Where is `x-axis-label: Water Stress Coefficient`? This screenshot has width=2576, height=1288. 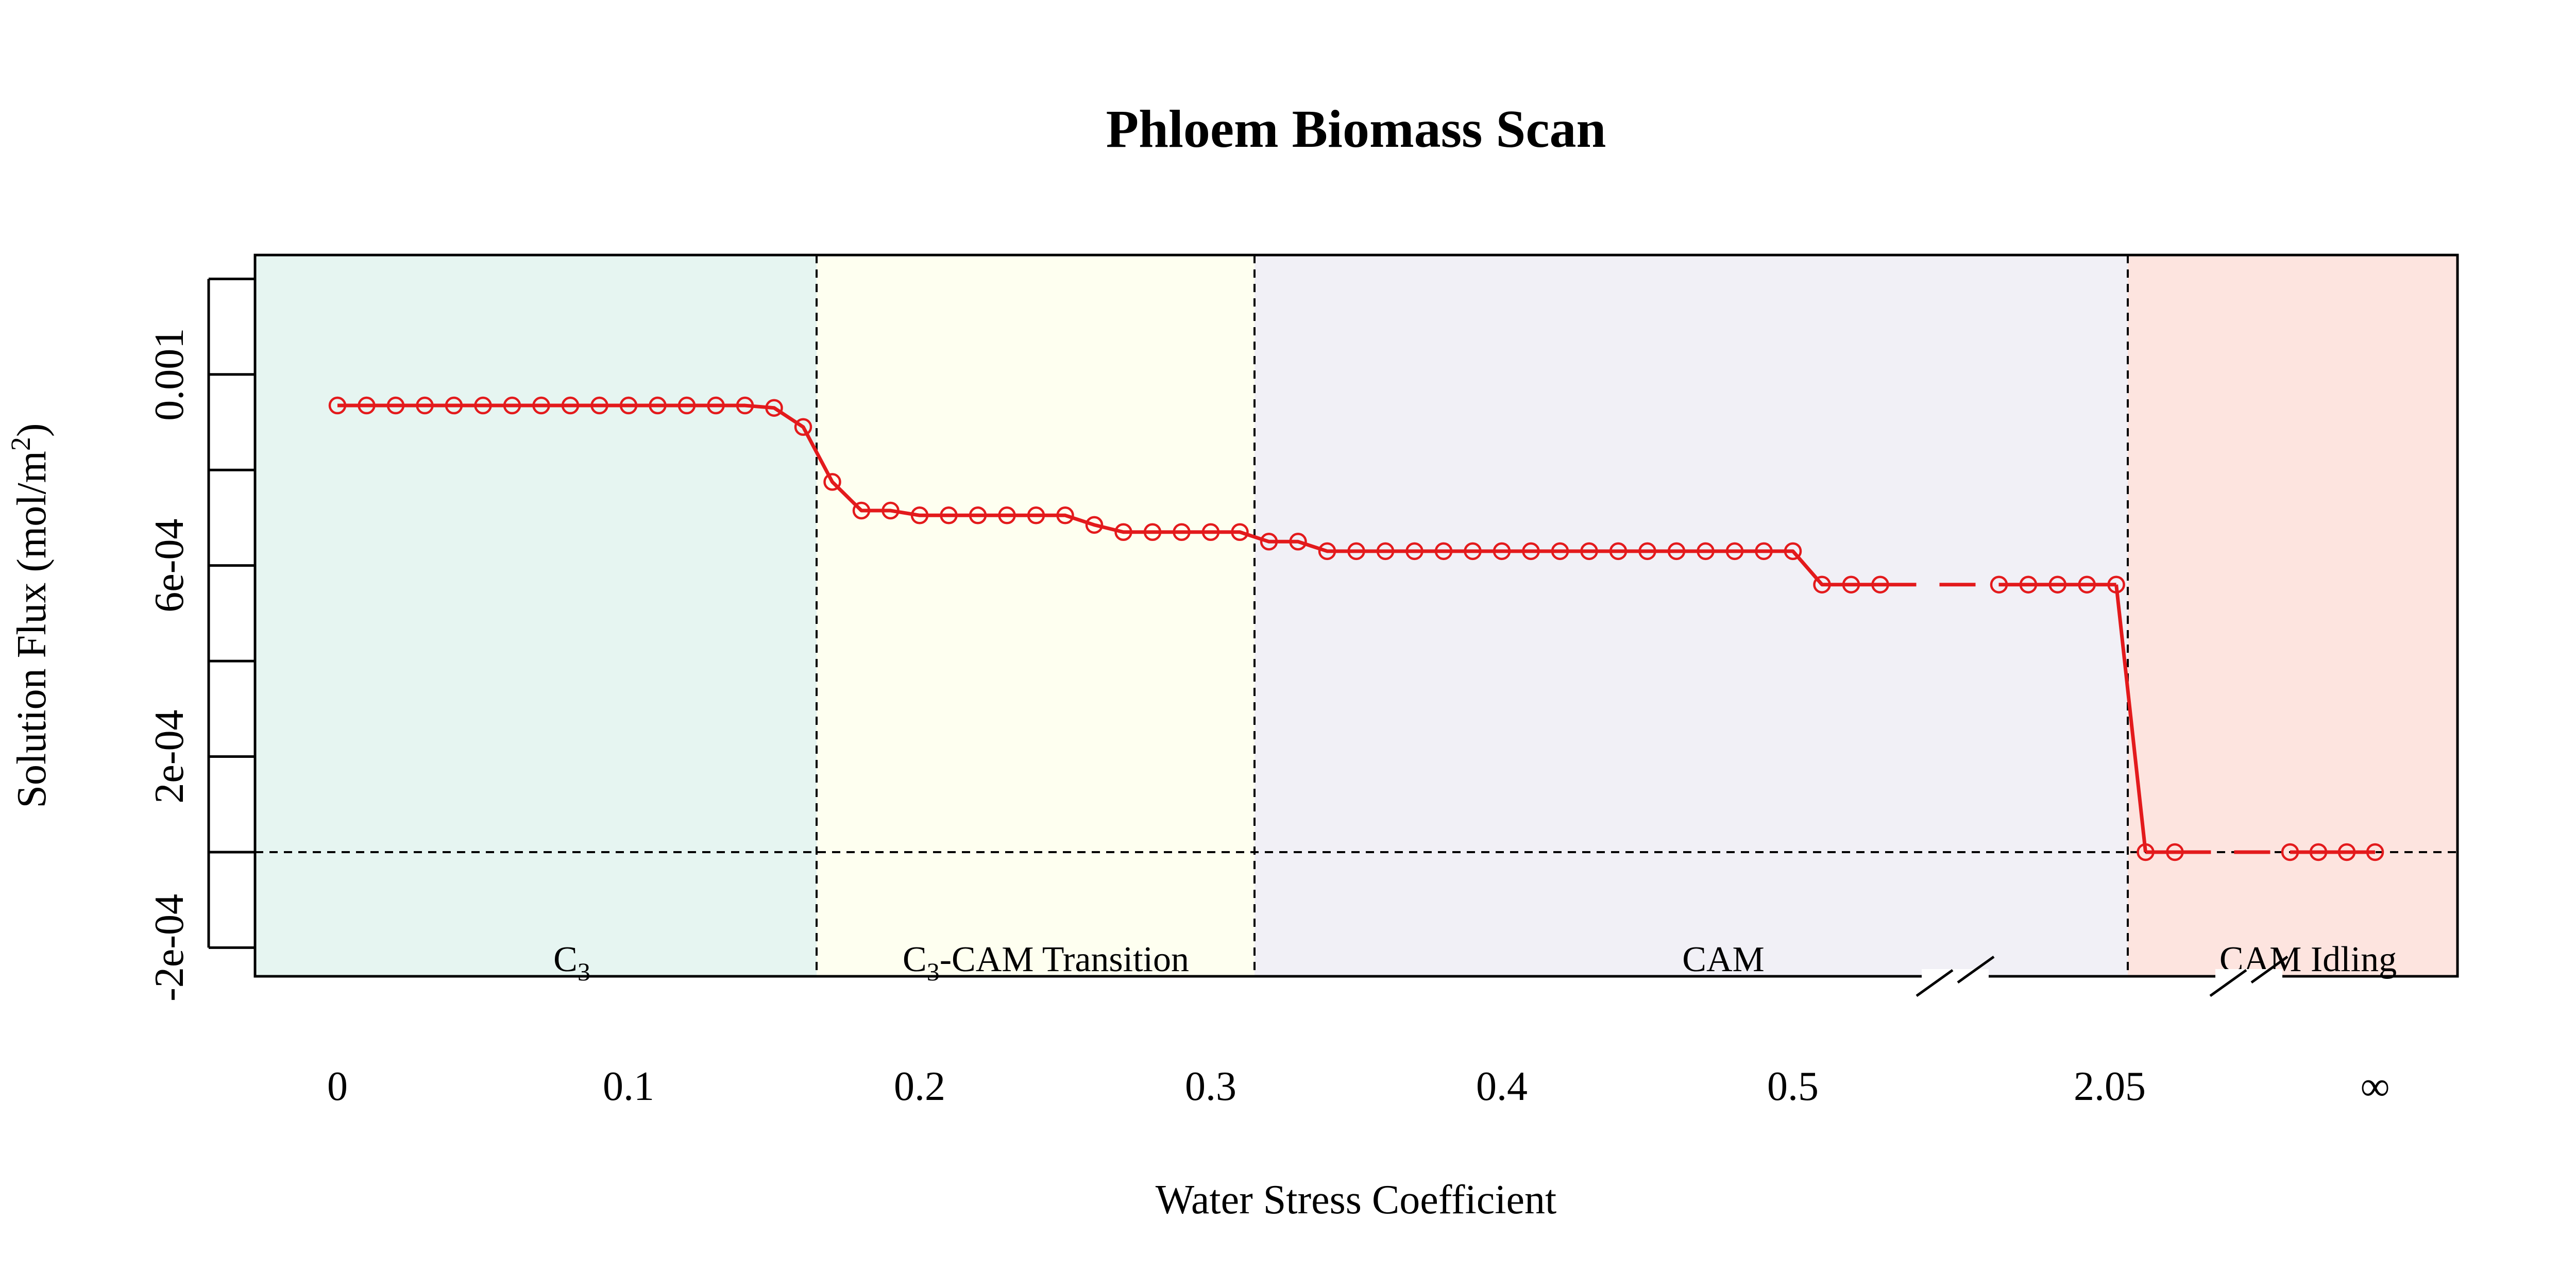
x-axis-label: Water Stress Coefficient is located at coordinates (1356, 1200).